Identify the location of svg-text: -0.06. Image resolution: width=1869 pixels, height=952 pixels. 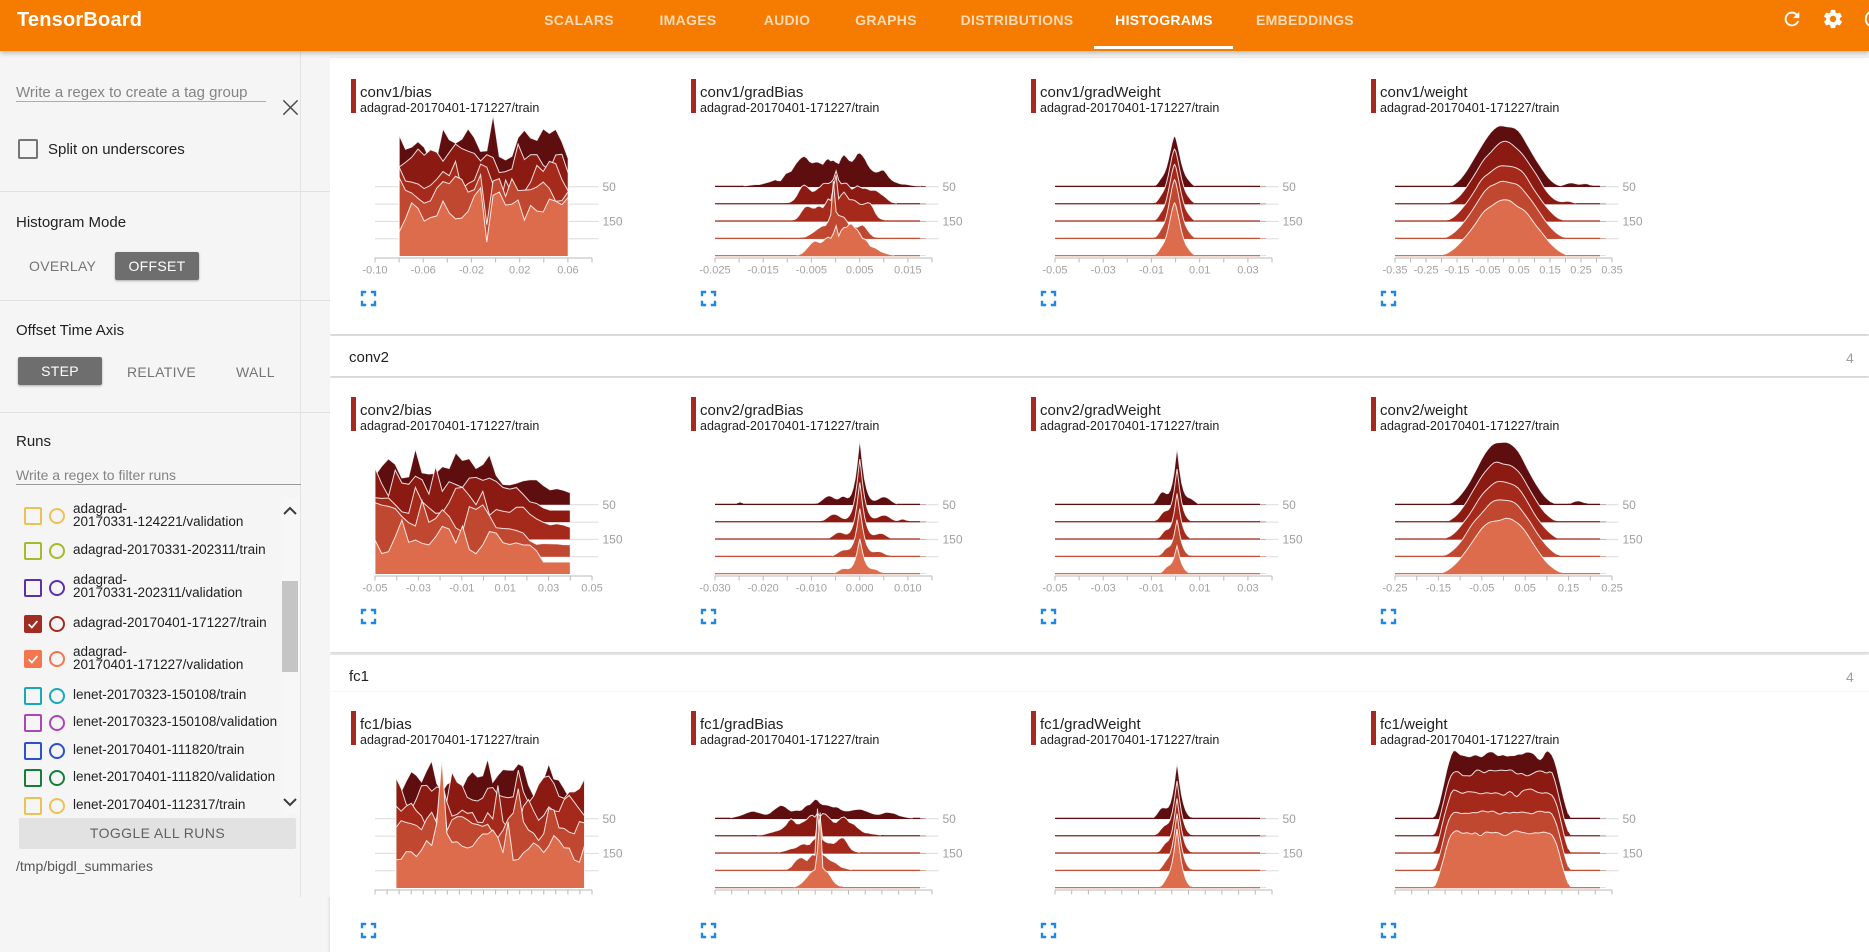
(423, 271).